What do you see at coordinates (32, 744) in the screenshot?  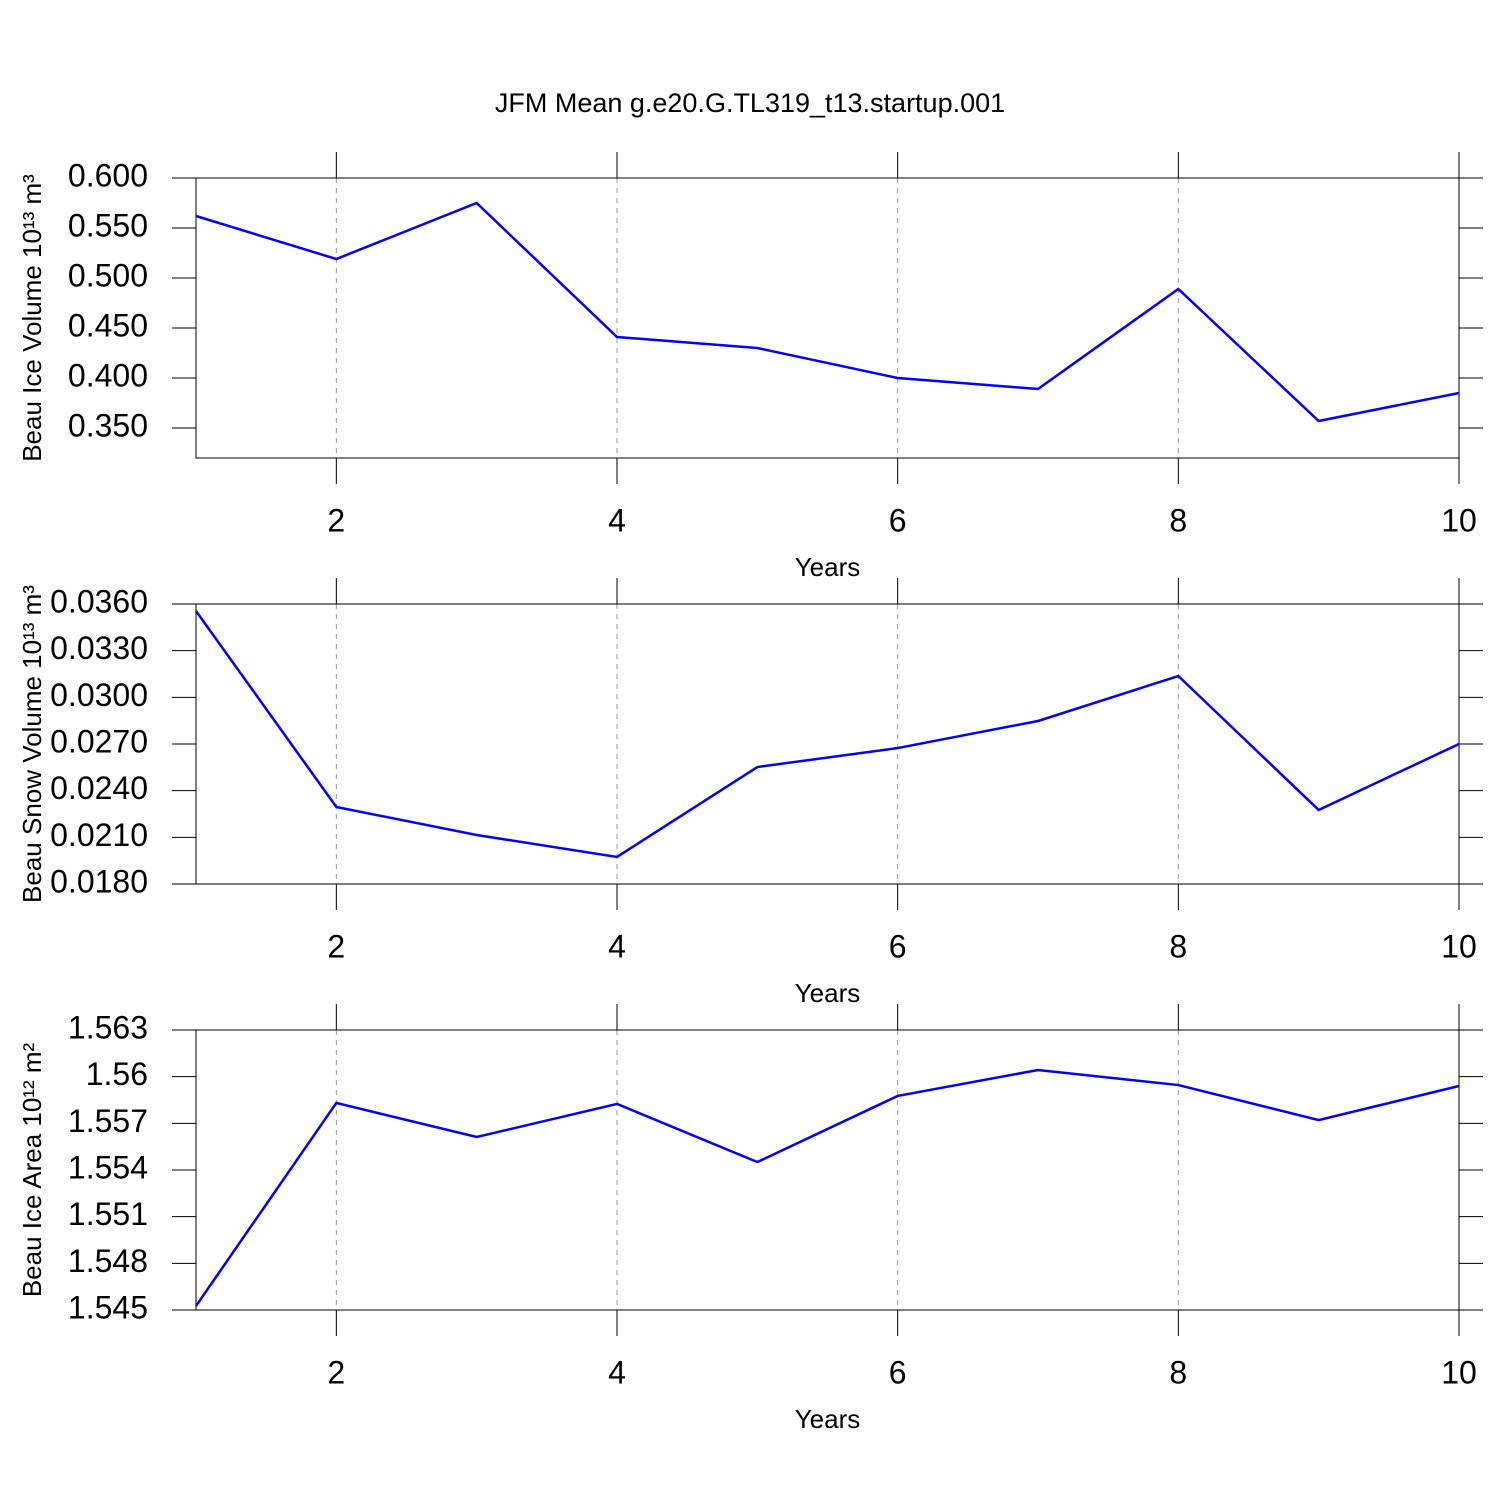 I see `y-axis-label: Beau Snow Volume 10¹³ m³` at bounding box center [32, 744].